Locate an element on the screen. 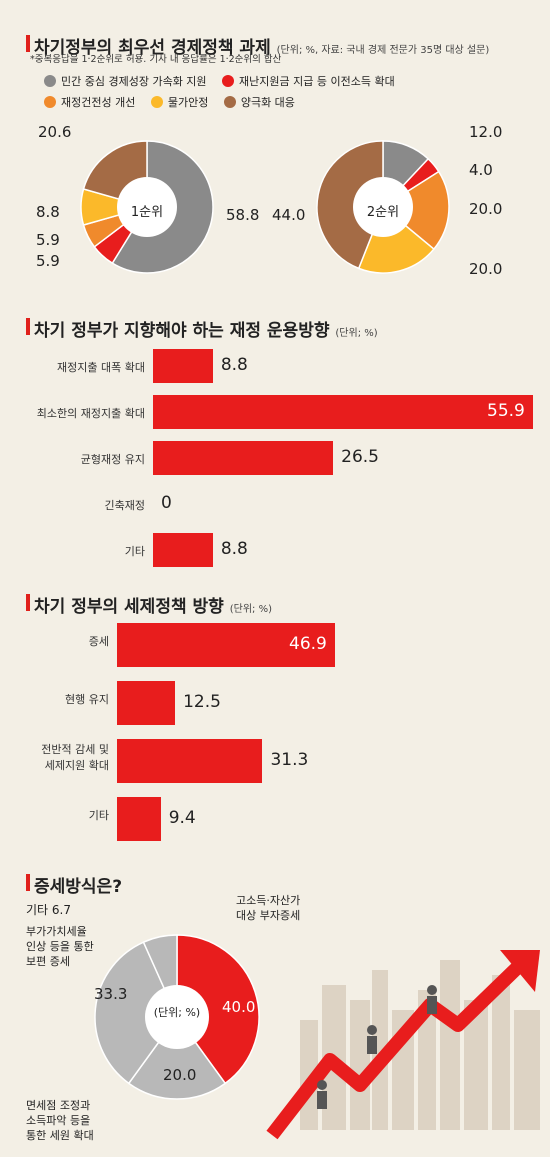 This screenshot has width=550, height=1157. legend-row-2: 재정건전성 개선 물가안정 양극화 대응 is located at coordinates (175, 102).